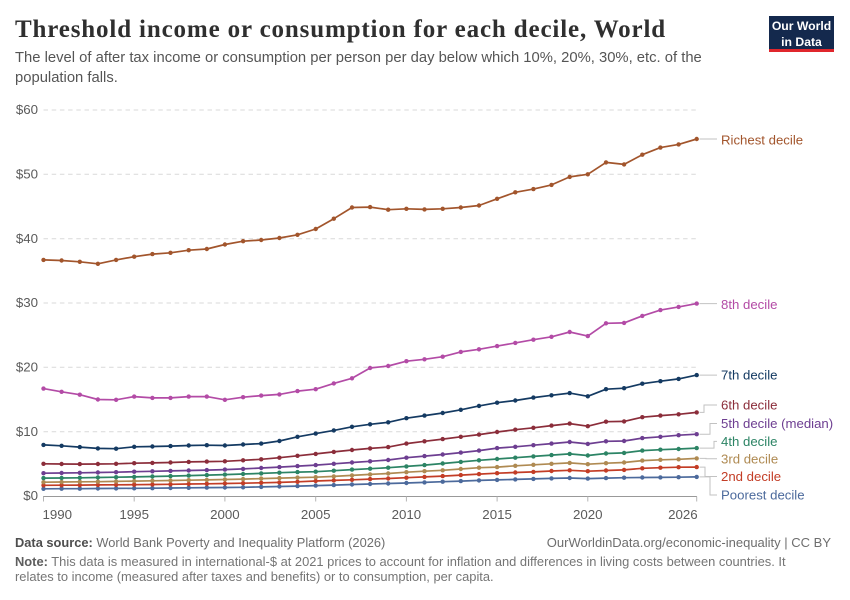 Image resolution: width=850 pixels, height=600 pixels. What do you see at coordinates (27, 174) in the screenshot?
I see `svg-text: $50` at bounding box center [27, 174].